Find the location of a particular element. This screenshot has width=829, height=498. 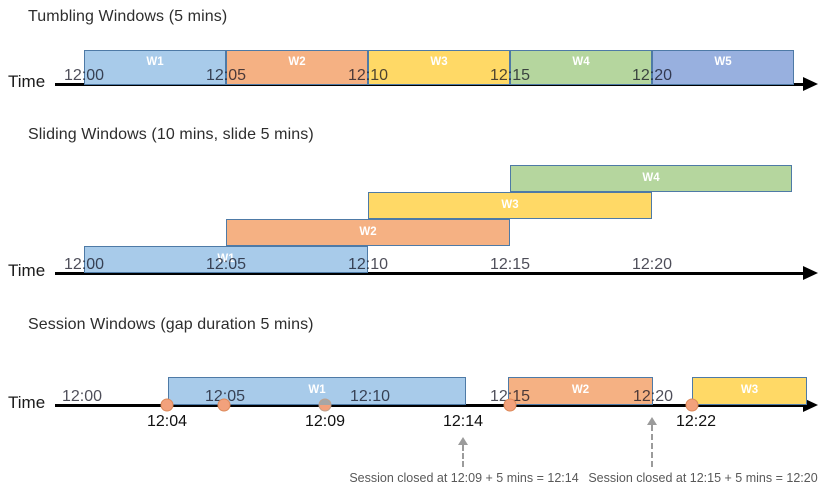

session-annotation: Session closed at 12:15 + 5 mins = 12:20 is located at coordinates (703, 478).